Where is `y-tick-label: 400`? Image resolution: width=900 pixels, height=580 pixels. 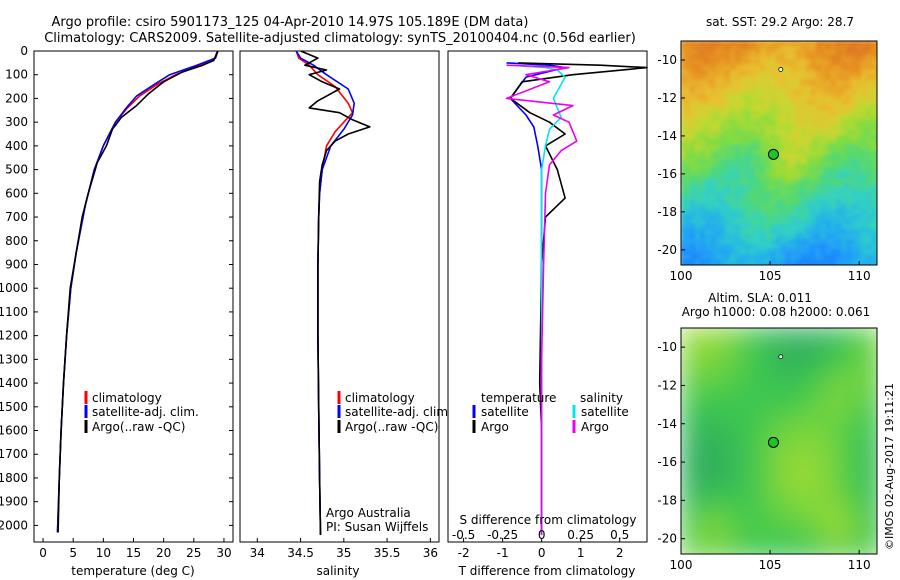 y-tick-label: 400 is located at coordinates (16, 146).